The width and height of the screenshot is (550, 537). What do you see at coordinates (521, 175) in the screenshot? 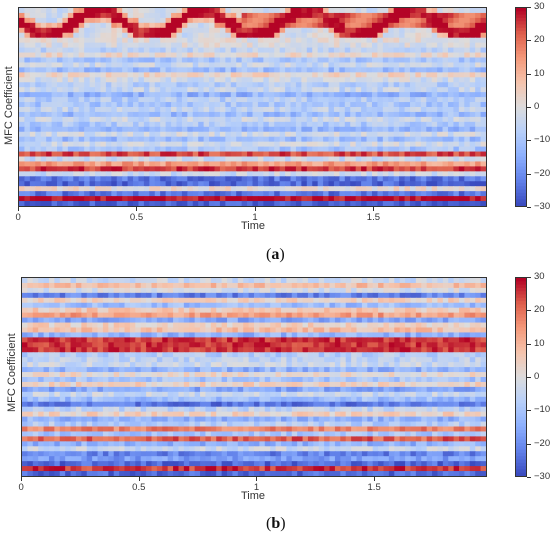
I see `colorbar-segment` at bounding box center [521, 175].